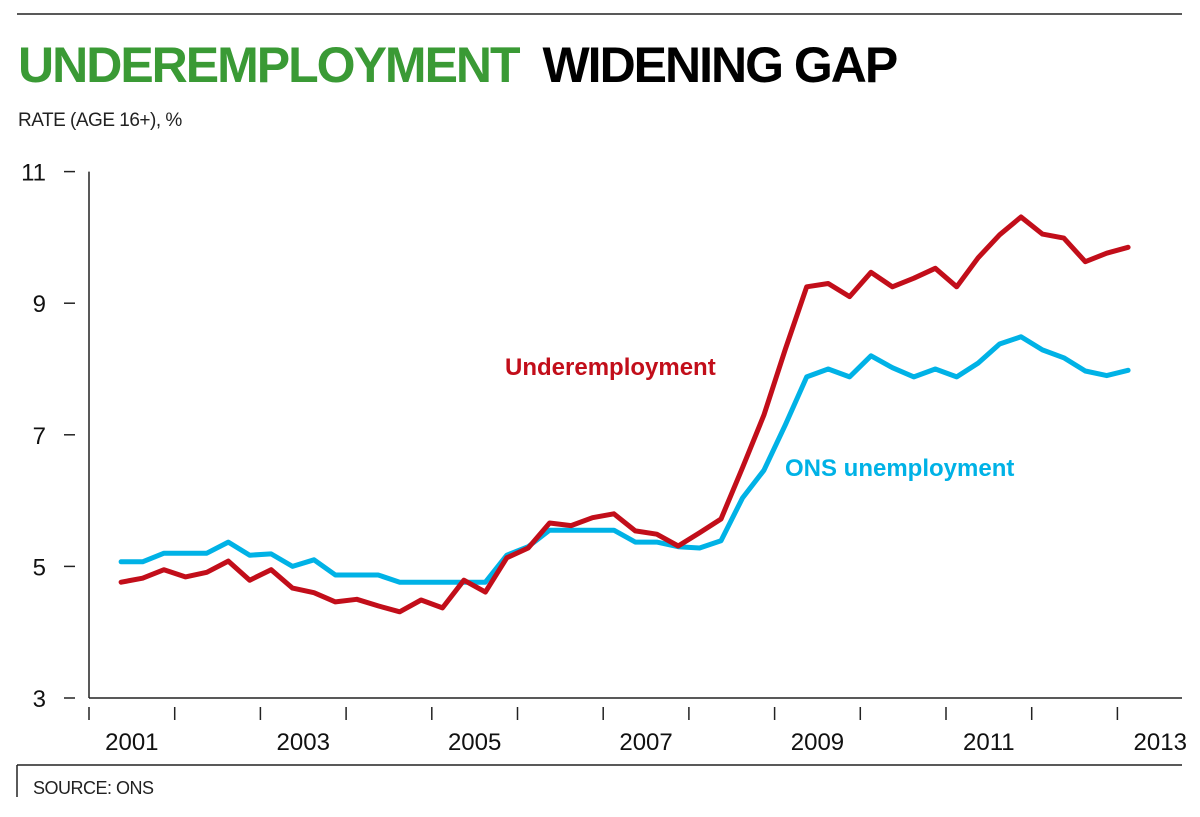 This screenshot has height=817, width=1200. Describe the element at coordinates (93, 788) in the screenshot. I see `source-note: SOURCE: ONS` at that location.